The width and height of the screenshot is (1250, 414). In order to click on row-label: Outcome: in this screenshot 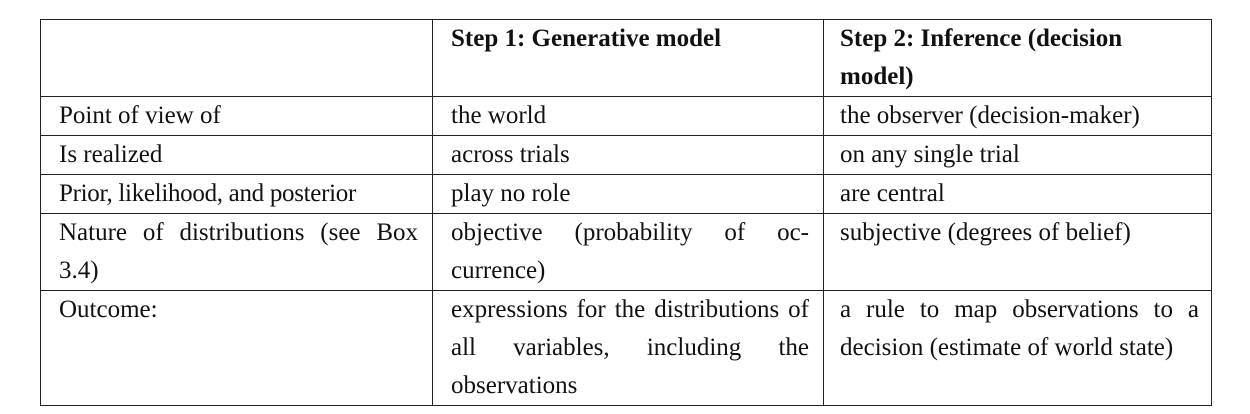, I will do `click(236, 348)`.